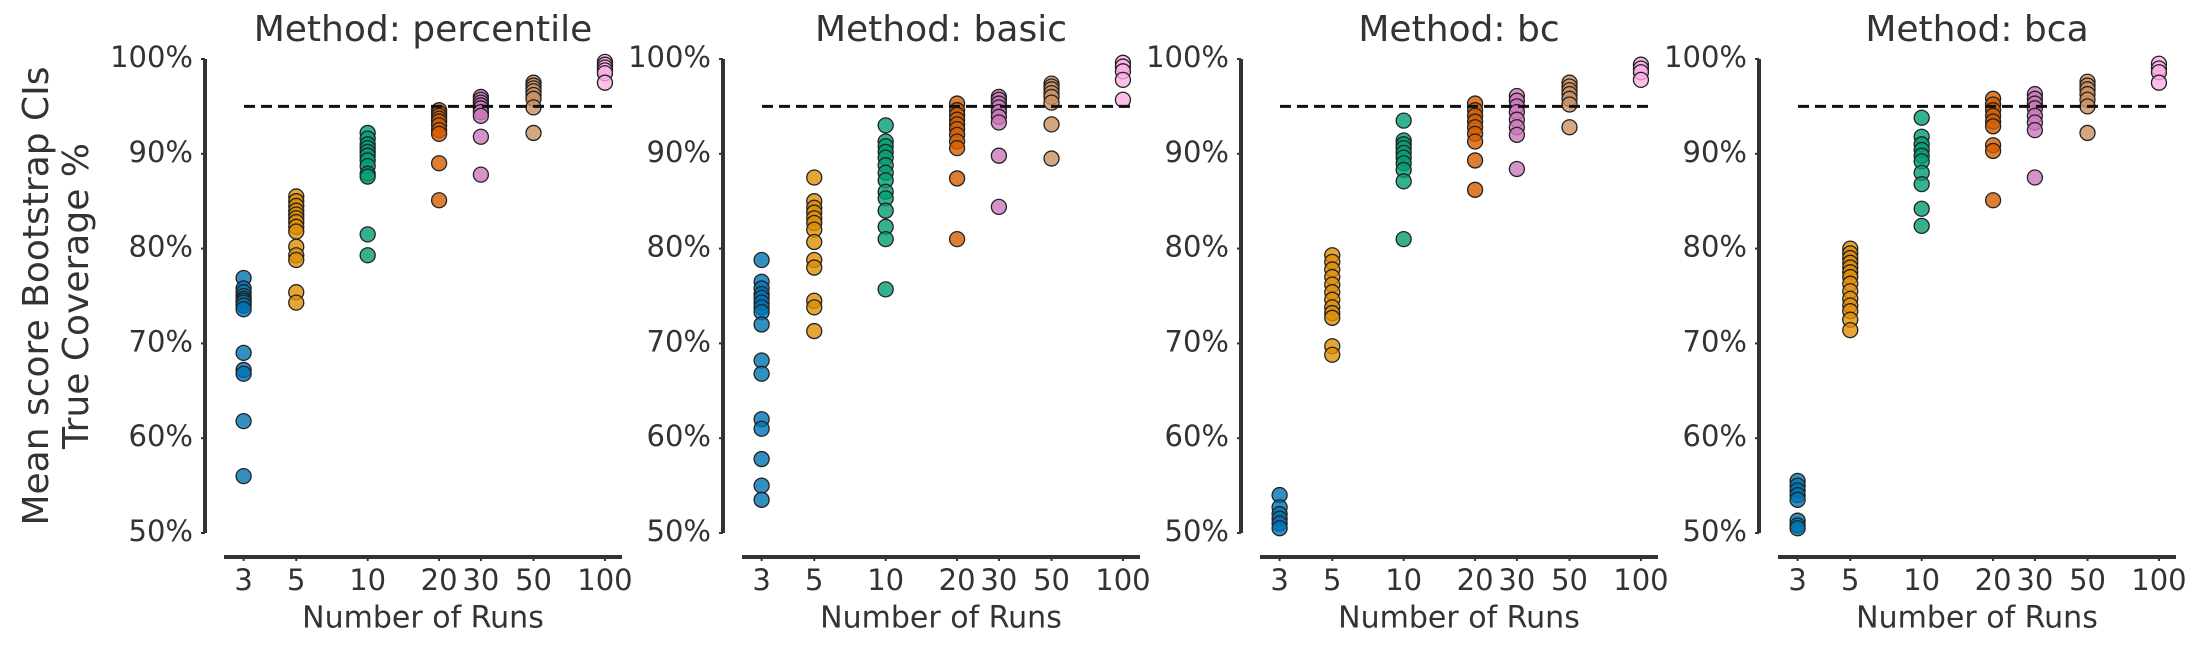 This screenshot has height=655, width=2200. Describe the element at coordinates (1976, 29) in the screenshot. I see `subplot-title: Method: bca` at that location.